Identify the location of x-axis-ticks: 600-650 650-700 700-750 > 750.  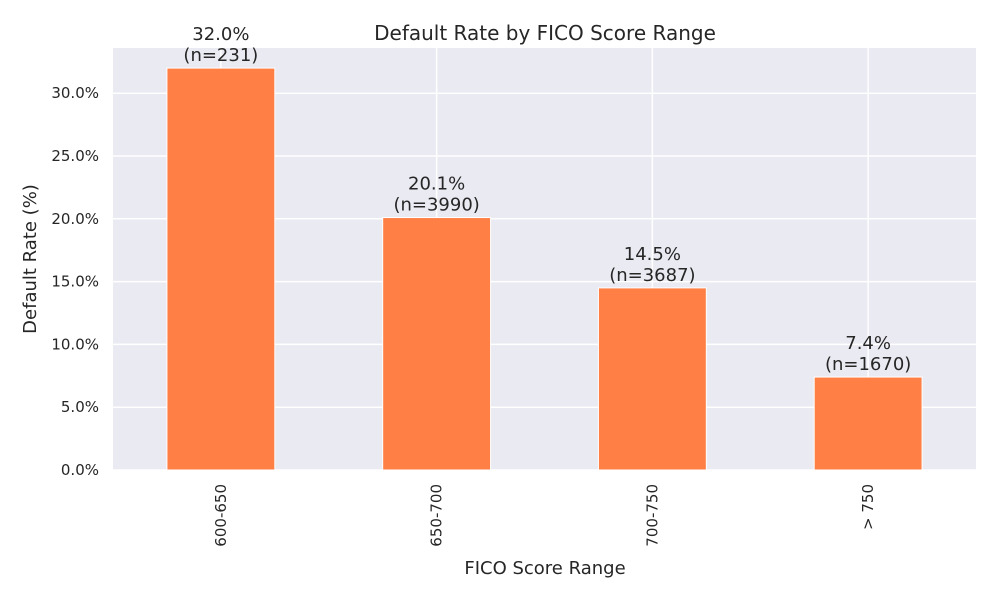
(544, 515).